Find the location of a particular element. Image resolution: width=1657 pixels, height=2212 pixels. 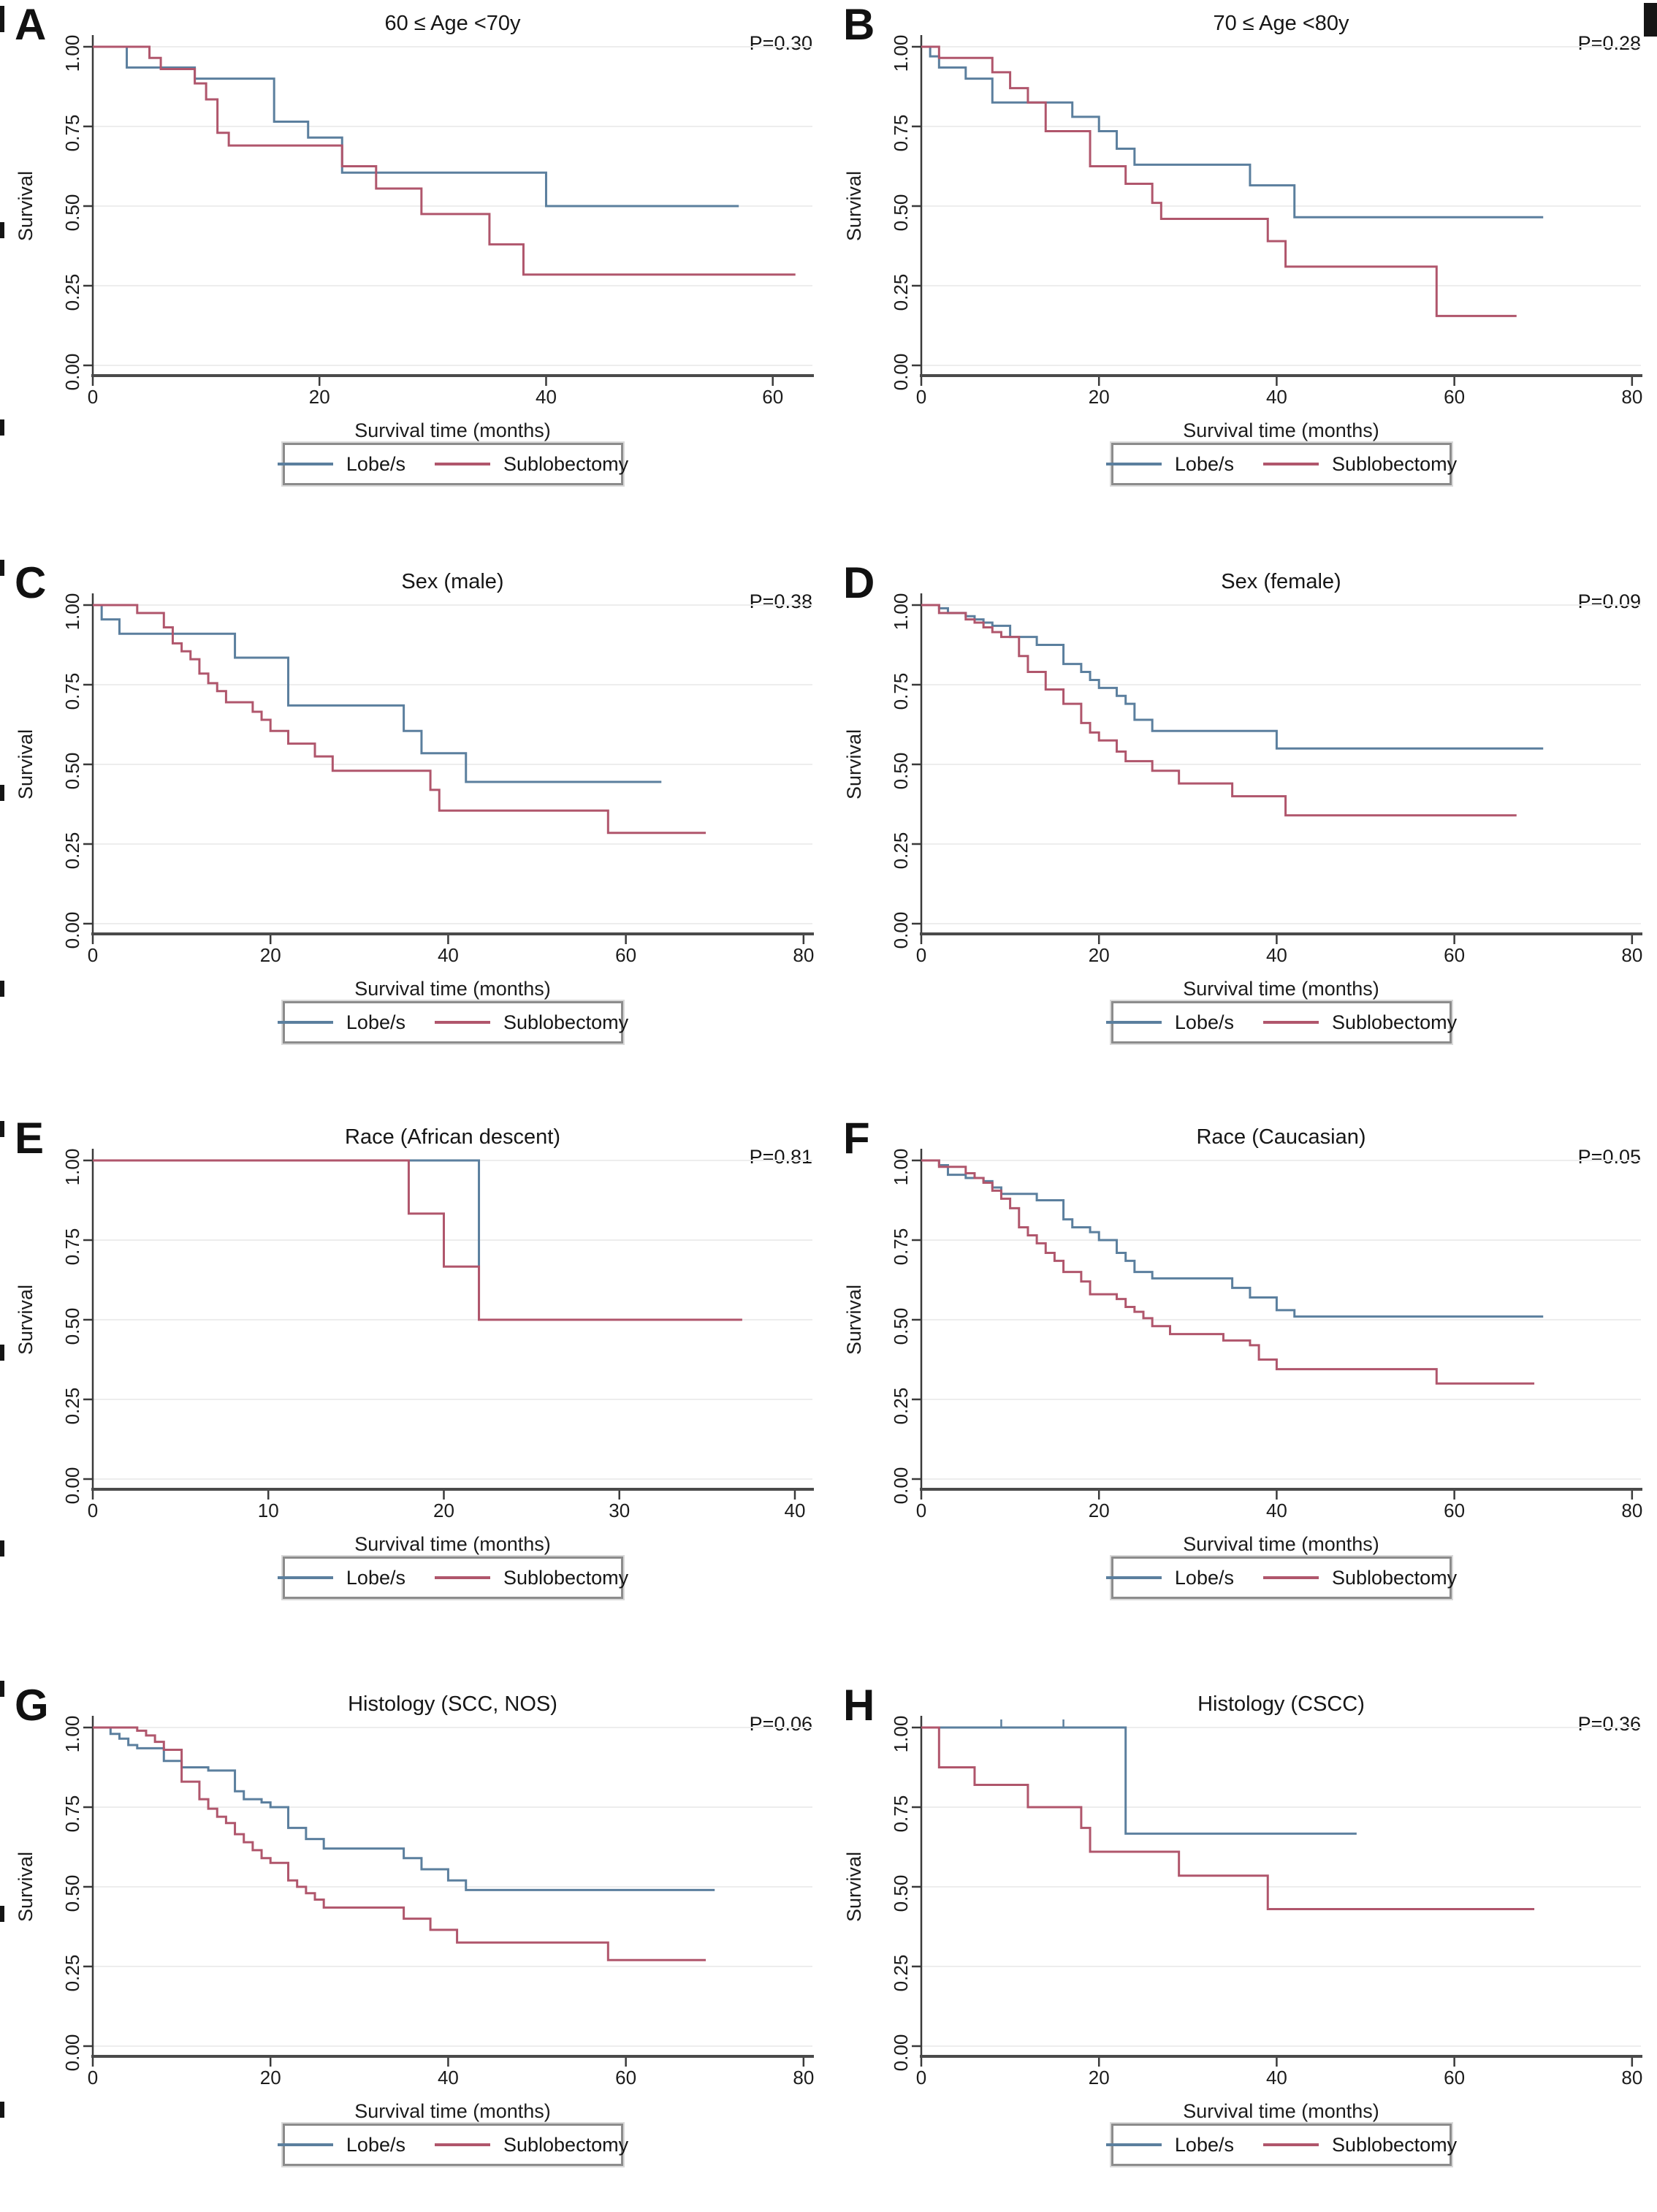

p-value-label: P=0.09 is located at coordinates (1609, 601).